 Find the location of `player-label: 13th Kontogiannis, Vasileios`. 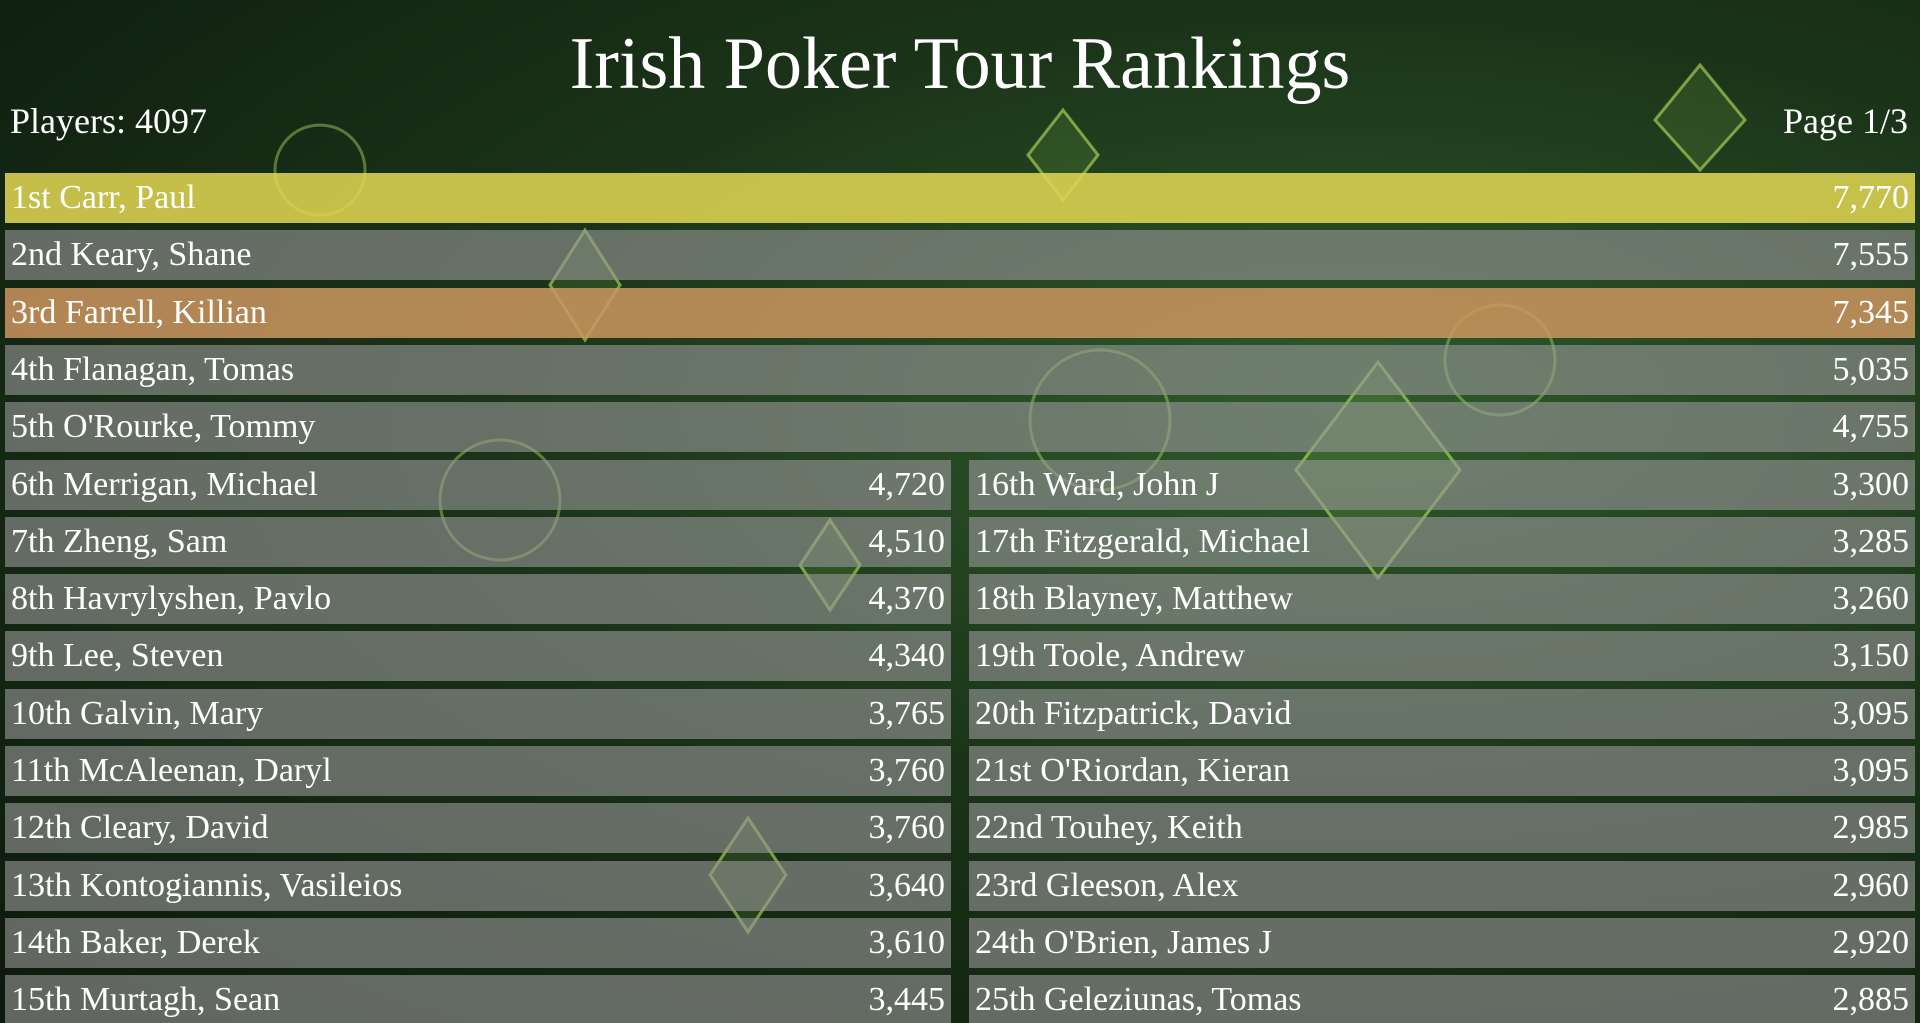

player-label: 13th Kontogiannis, Vasileios is located at coordinates (206, 886).